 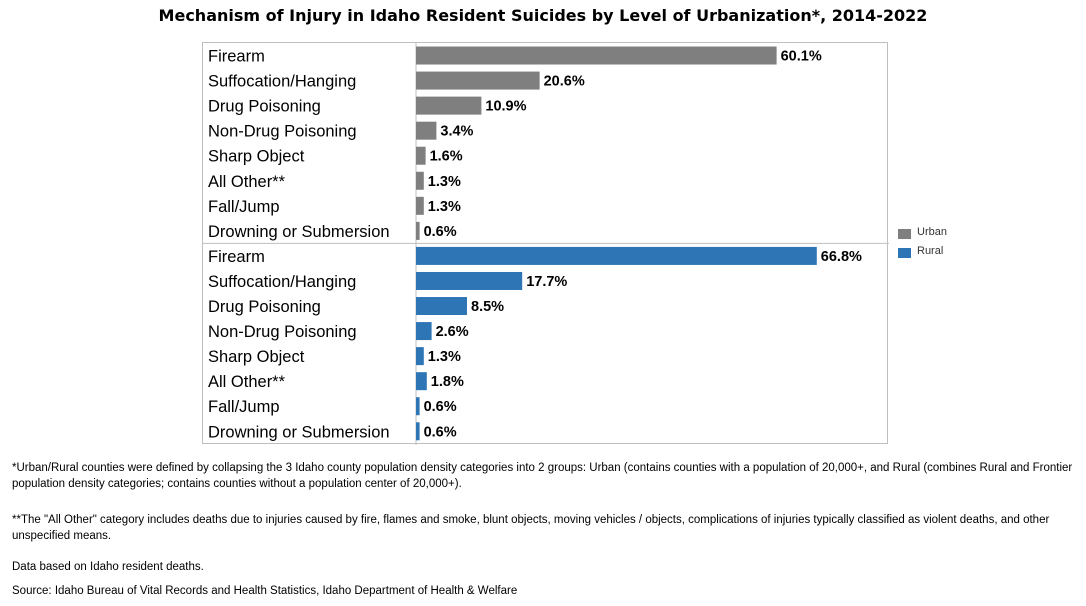 What do you see at coordinates (446, 157) in the screenshot?
I see `data-label-urban: 1.6%` at bounding box center [446, 157].